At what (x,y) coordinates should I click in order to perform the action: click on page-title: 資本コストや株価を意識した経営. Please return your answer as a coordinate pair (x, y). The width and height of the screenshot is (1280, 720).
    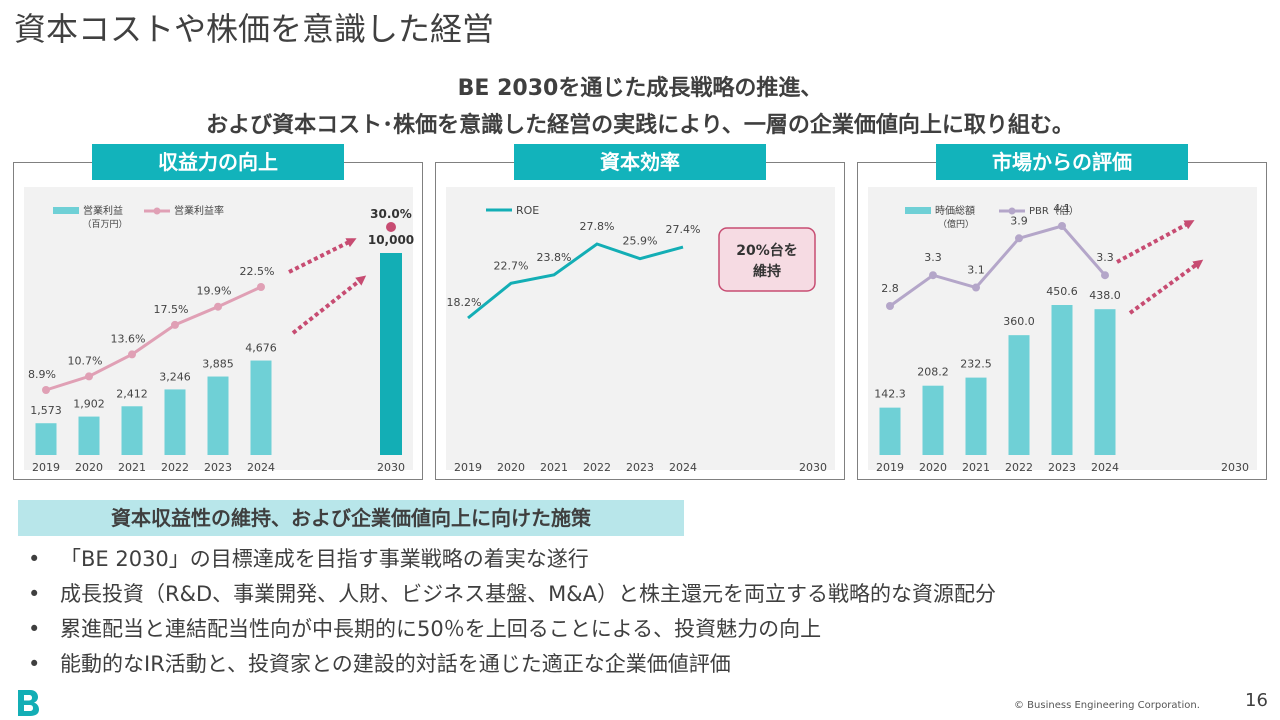
    Looking at the image, I should click on (254, 29).